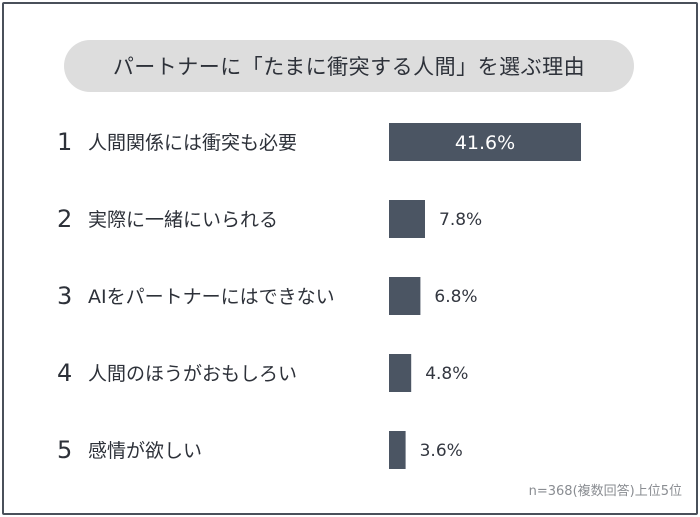 This screenshot has height=517, width=700. Describe the element at coordinates (64, 142) in the screenshot. I see `rank-number: 1` at that location.